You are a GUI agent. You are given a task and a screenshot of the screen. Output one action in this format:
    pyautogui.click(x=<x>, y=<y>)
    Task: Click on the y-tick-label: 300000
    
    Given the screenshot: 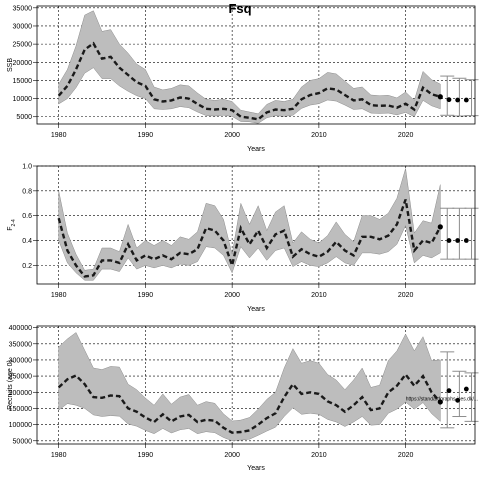 What is the action you would take?
    pyautogui.click(x=20, y=360)
    